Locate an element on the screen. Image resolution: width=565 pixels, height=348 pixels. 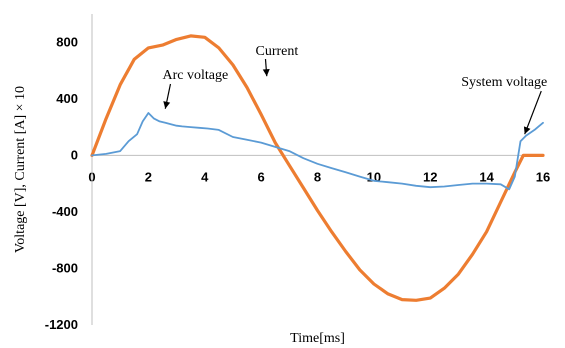
y-tick-label: 0 is located at coordinates (74, 154).